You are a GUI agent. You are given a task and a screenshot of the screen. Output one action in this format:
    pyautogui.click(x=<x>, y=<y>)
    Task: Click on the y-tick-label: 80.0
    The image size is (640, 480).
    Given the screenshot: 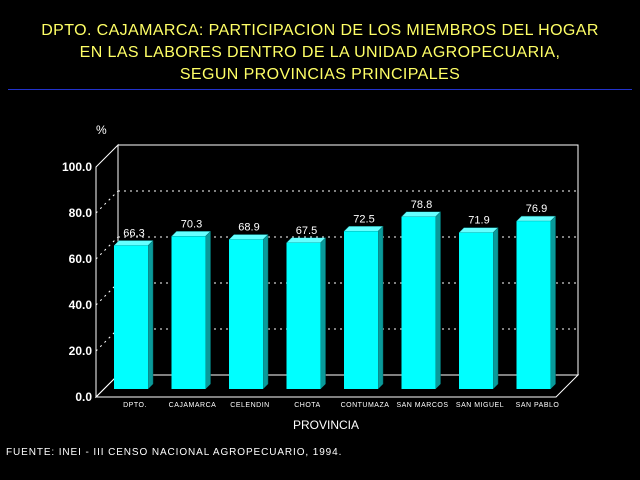 What is the action you would take?
    pyautogui.click(x=81, y=213)
    